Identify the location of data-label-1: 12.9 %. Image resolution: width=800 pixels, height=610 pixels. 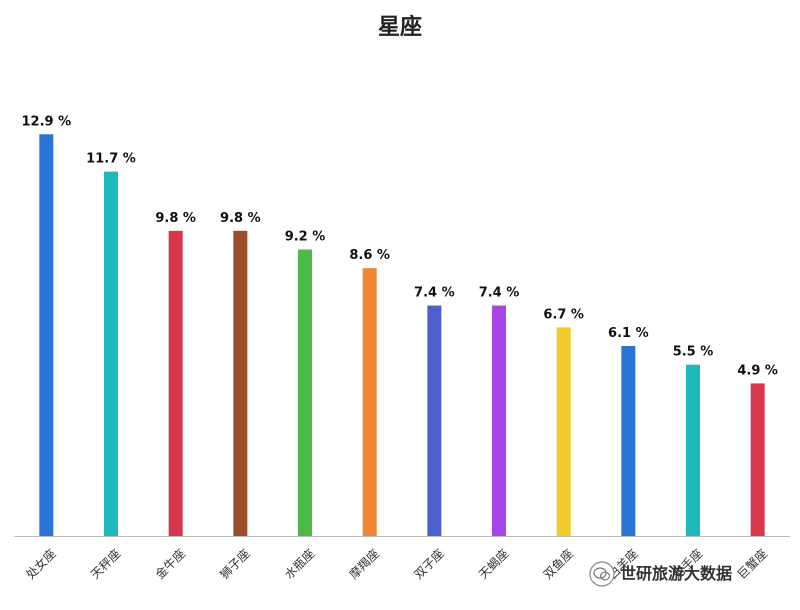
(47, 121).